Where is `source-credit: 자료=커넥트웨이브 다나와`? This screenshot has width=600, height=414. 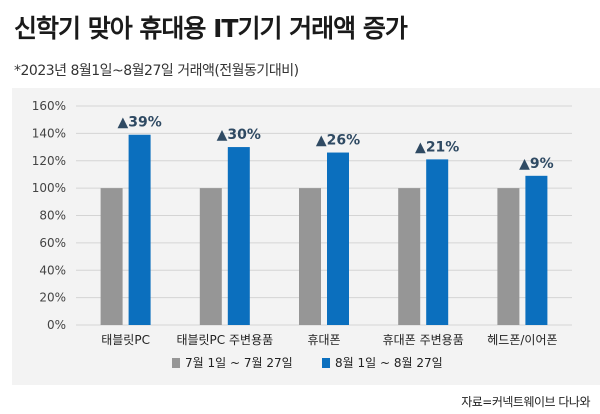 source-credit: 자료=커넥트웨이브 다나와 is located at coordinates (525, 402).